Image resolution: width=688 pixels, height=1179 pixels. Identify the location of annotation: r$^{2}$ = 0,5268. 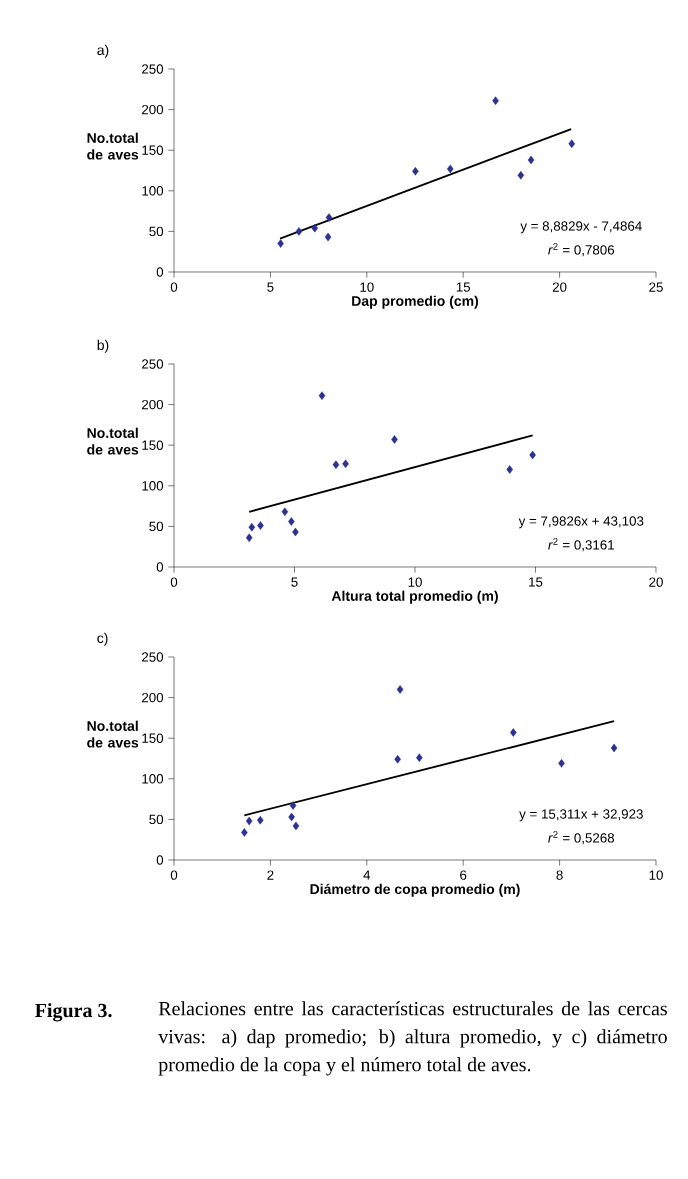
(581, 838).